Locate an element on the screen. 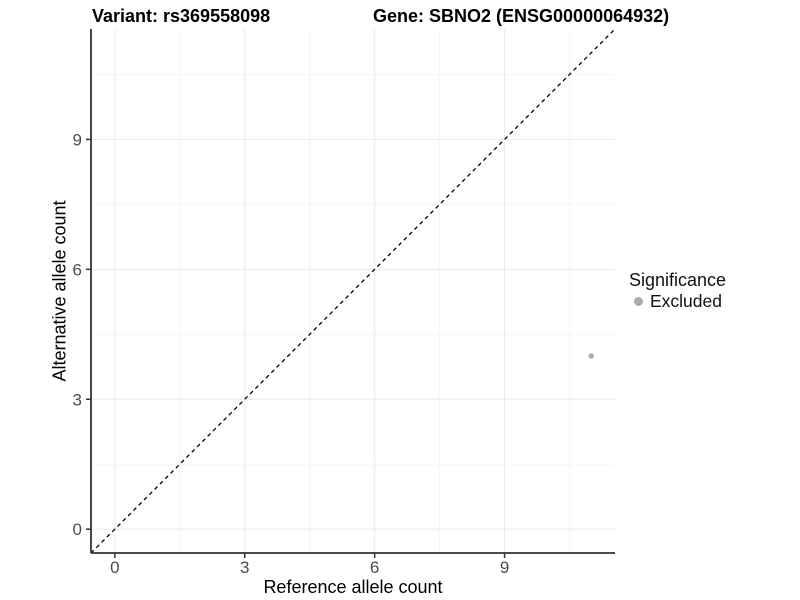 The height and width of the screenshot is (600, 800). y-tick-label: 3 is located at coordinates (77, 399).